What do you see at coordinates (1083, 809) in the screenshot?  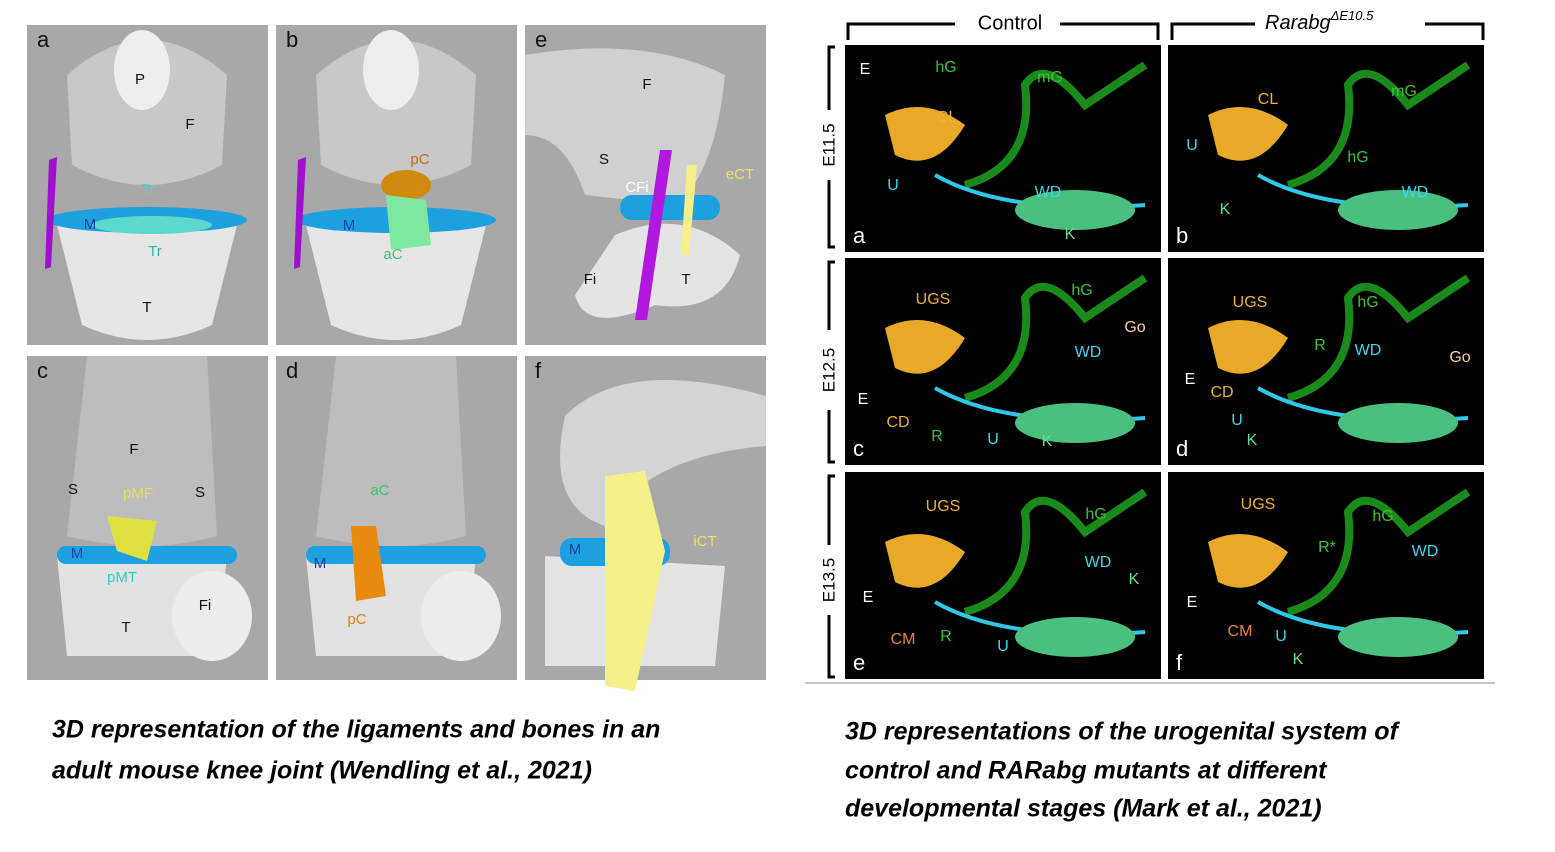 I see `caption-line: developmental stages (Mark et al., 2021)` at bounding box center [1083, 809].